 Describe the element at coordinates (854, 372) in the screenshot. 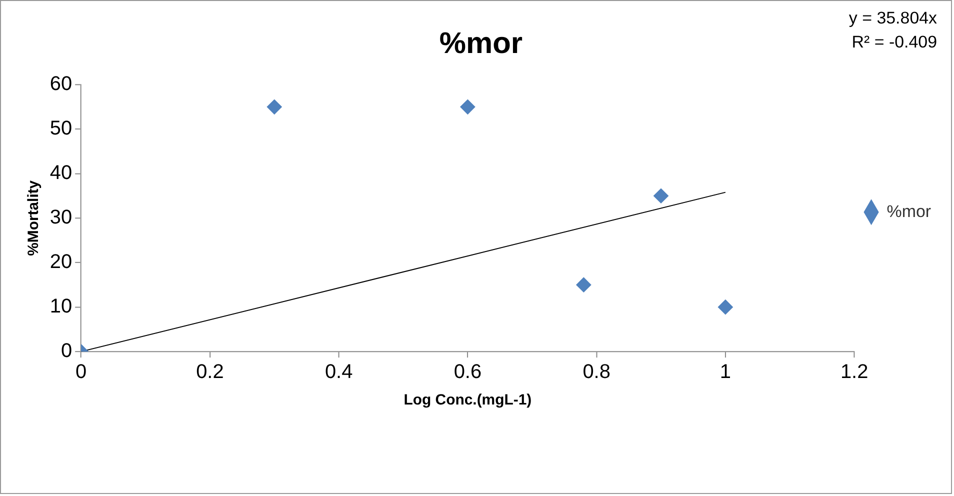

I see `x-tick-label: 1.2` at that location.